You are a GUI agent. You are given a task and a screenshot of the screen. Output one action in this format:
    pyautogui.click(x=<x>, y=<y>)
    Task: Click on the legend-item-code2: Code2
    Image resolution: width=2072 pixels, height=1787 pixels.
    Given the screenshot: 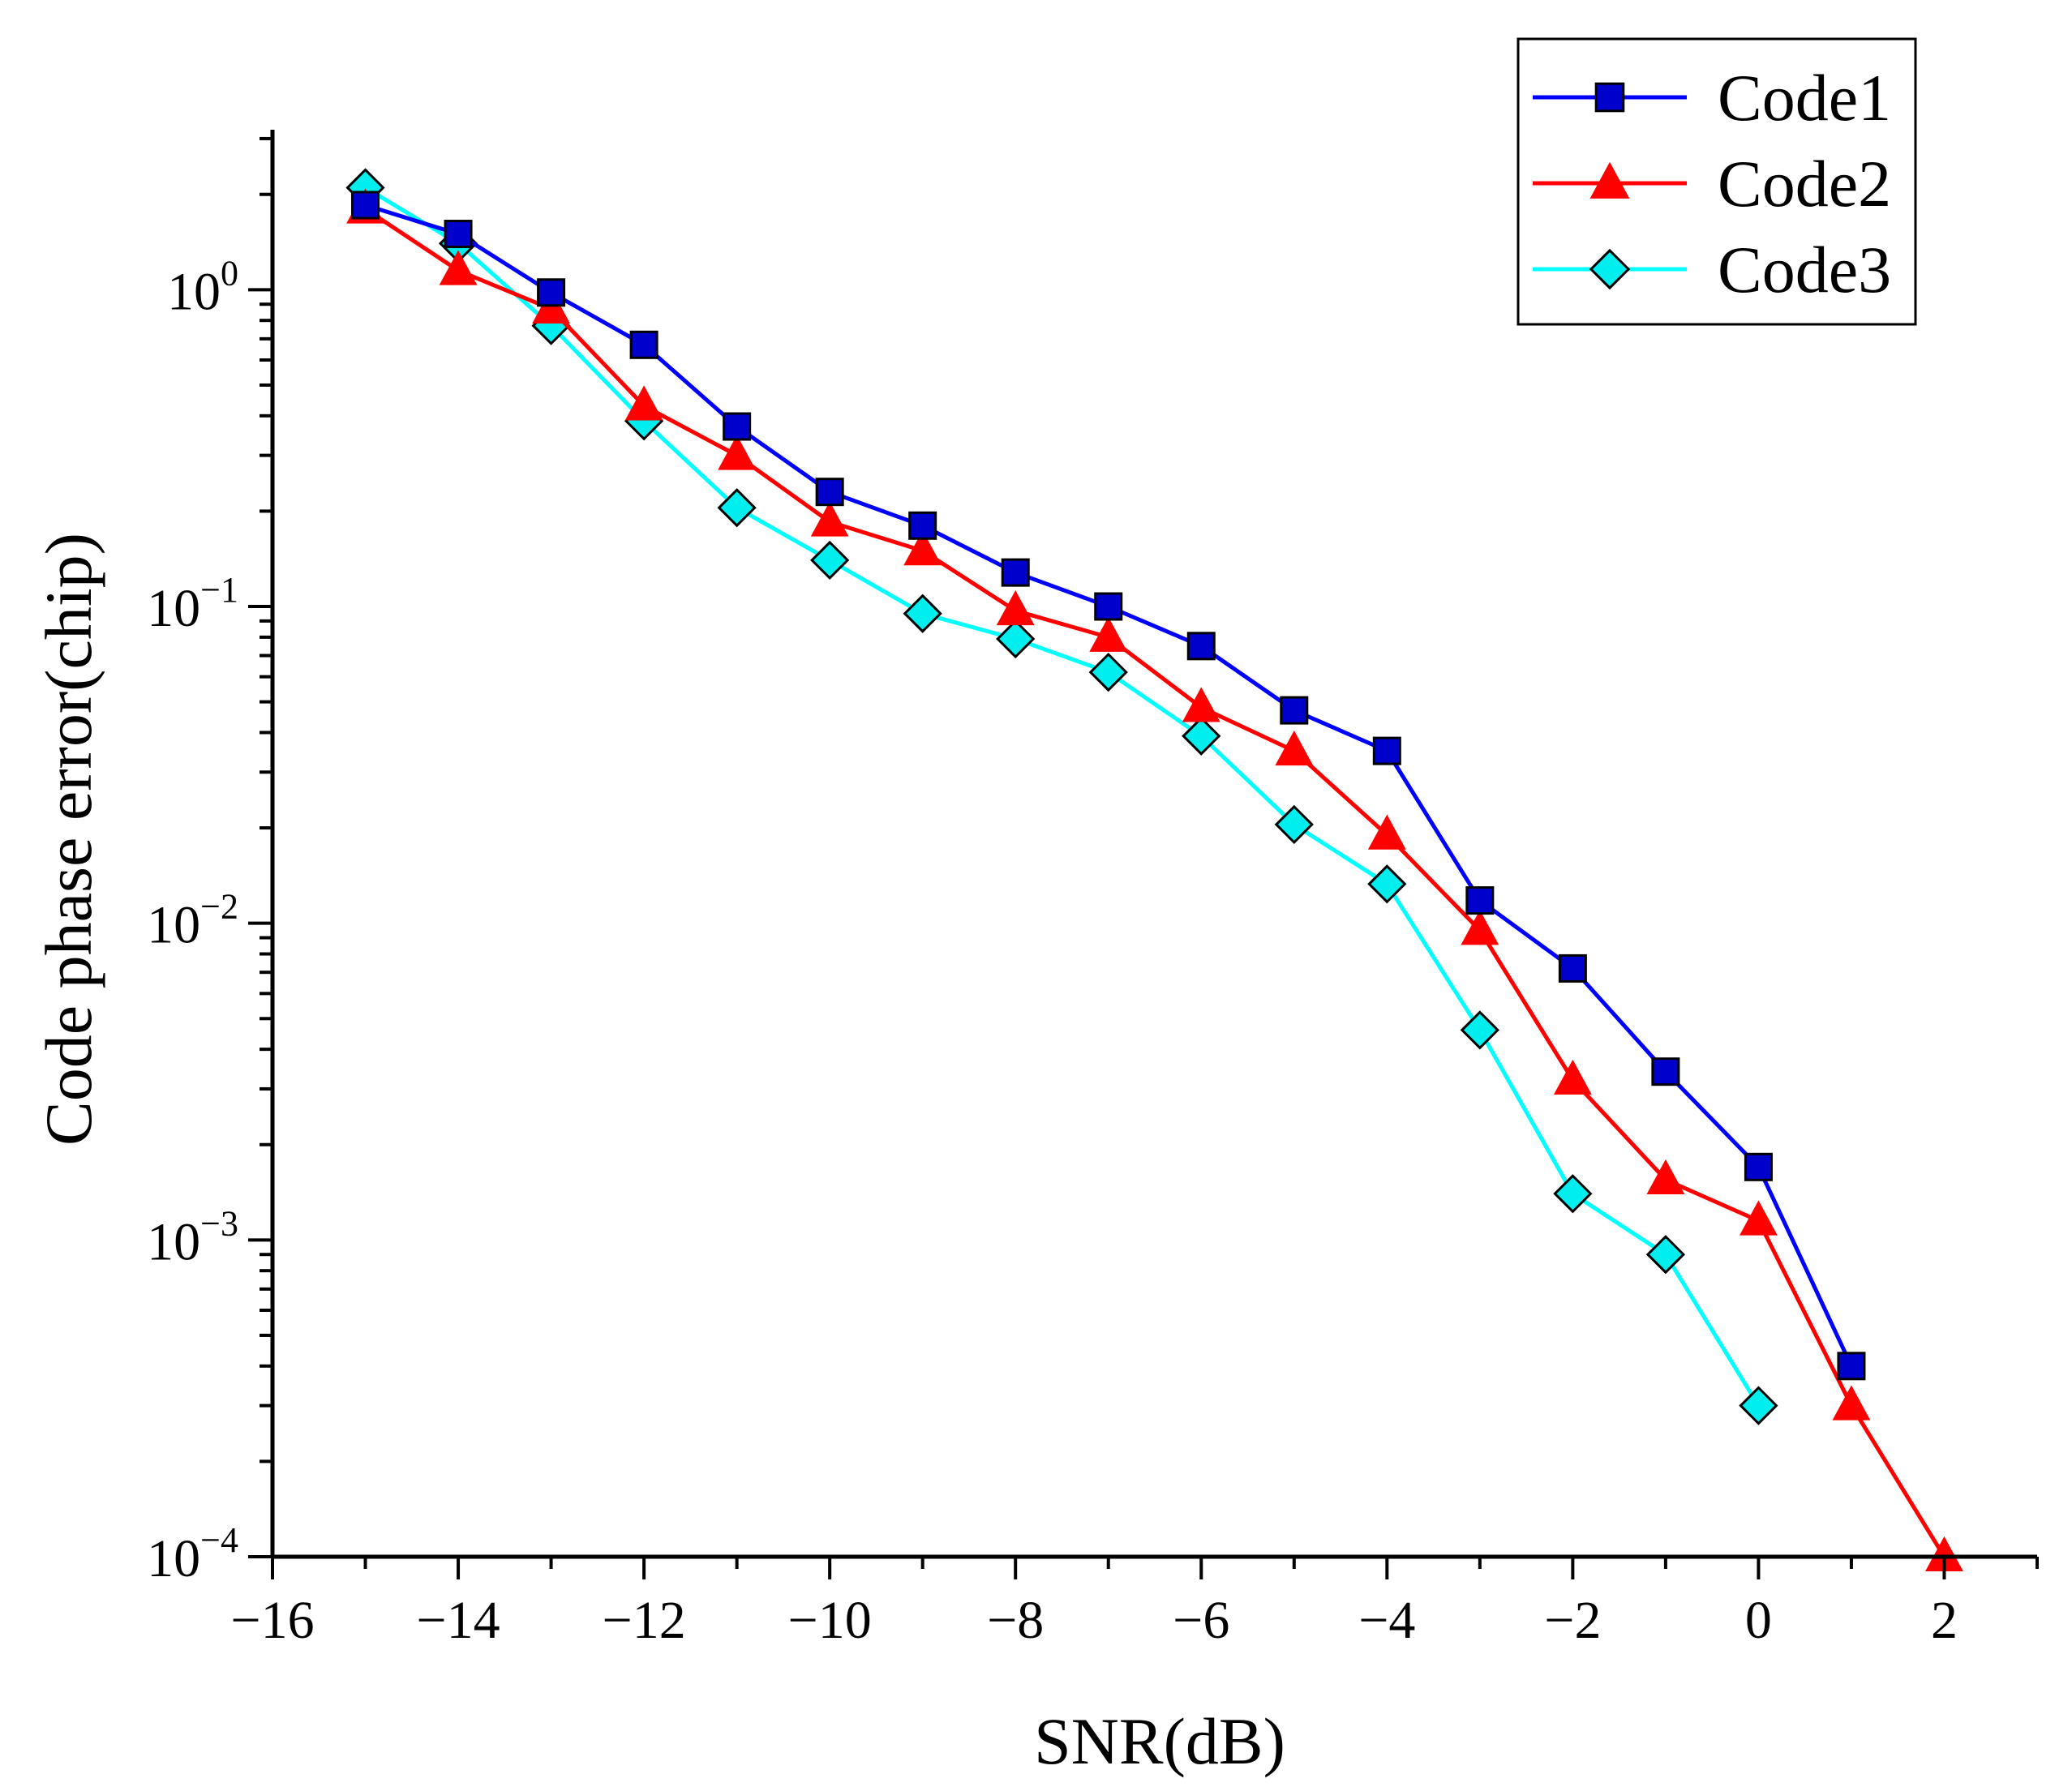 What is the action you would take?
    pyautogui.click(x=1712, y=184)
    